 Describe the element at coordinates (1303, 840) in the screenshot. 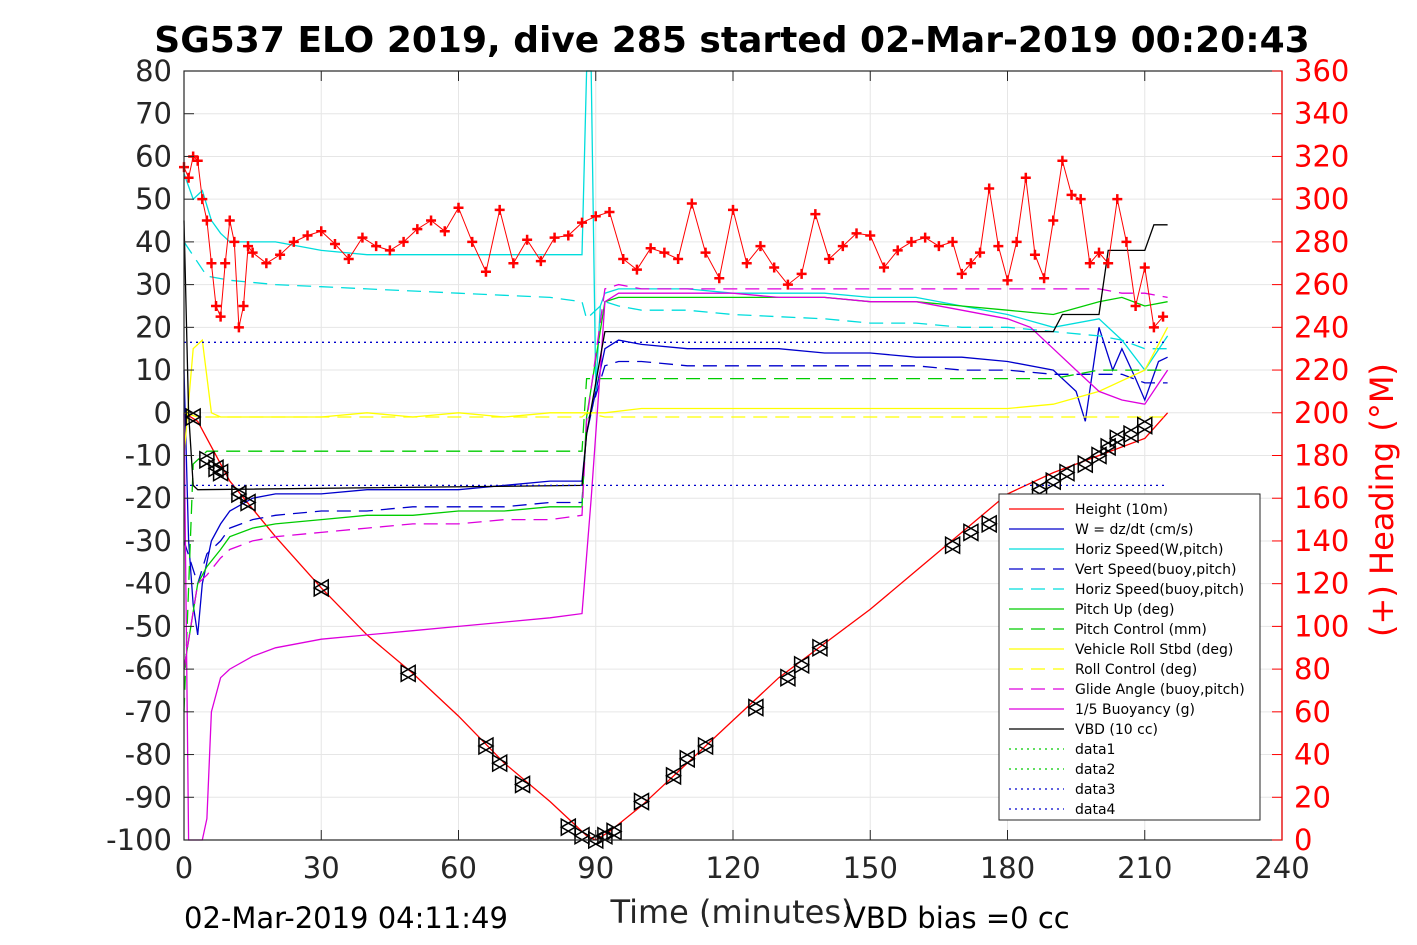

I see `y2-tick-label: 0` at that location.